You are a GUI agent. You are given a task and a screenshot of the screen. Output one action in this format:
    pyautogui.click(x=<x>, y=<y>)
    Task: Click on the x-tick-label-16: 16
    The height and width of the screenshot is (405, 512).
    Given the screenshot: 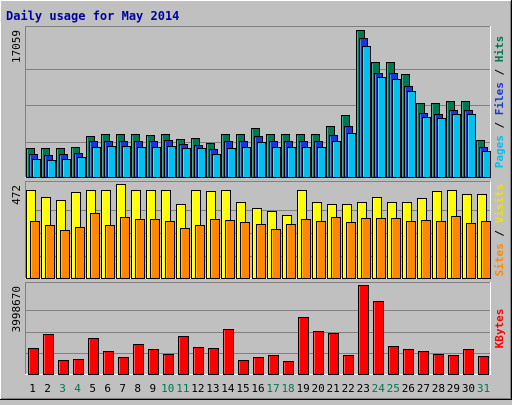 What is the action you would take?
    pyautogui.click(x=257, y=388)
    